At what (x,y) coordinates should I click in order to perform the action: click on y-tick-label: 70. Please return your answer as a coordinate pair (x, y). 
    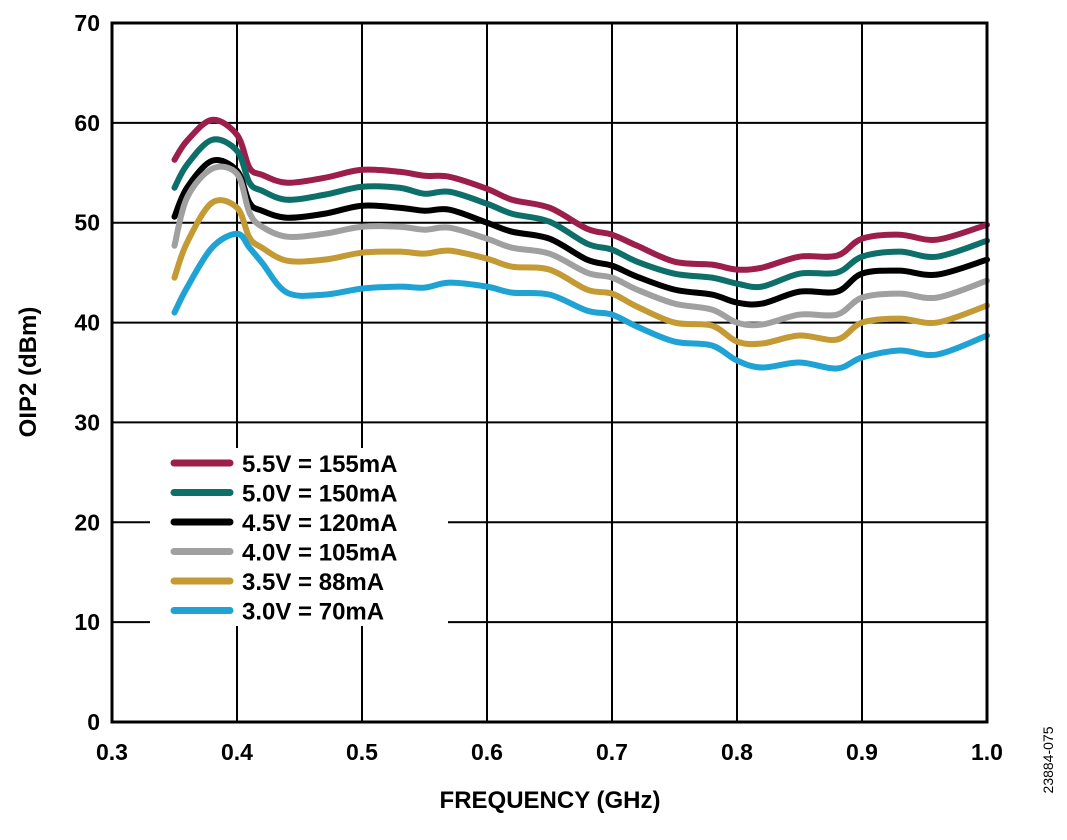
    Looking at the image, I should click on (87, 23).